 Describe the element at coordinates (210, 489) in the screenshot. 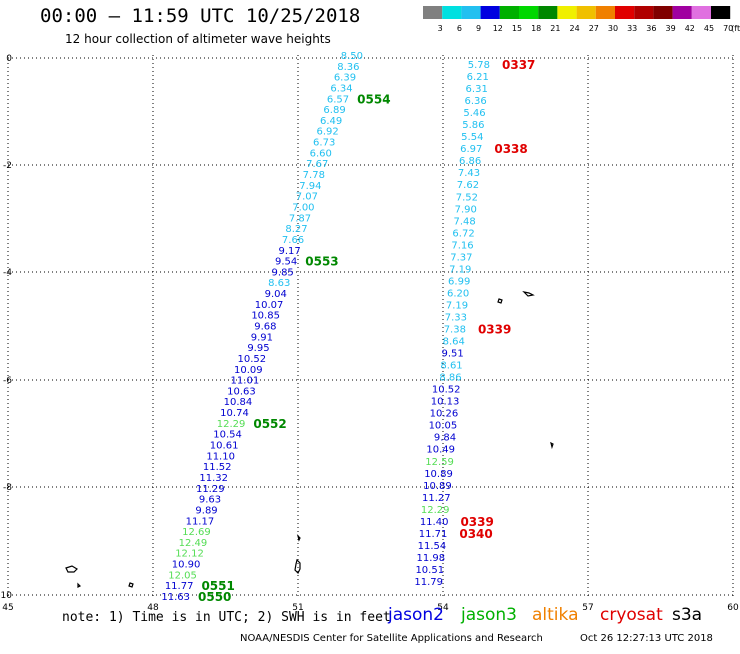

I see `west-height-label: 11.29` at that location.